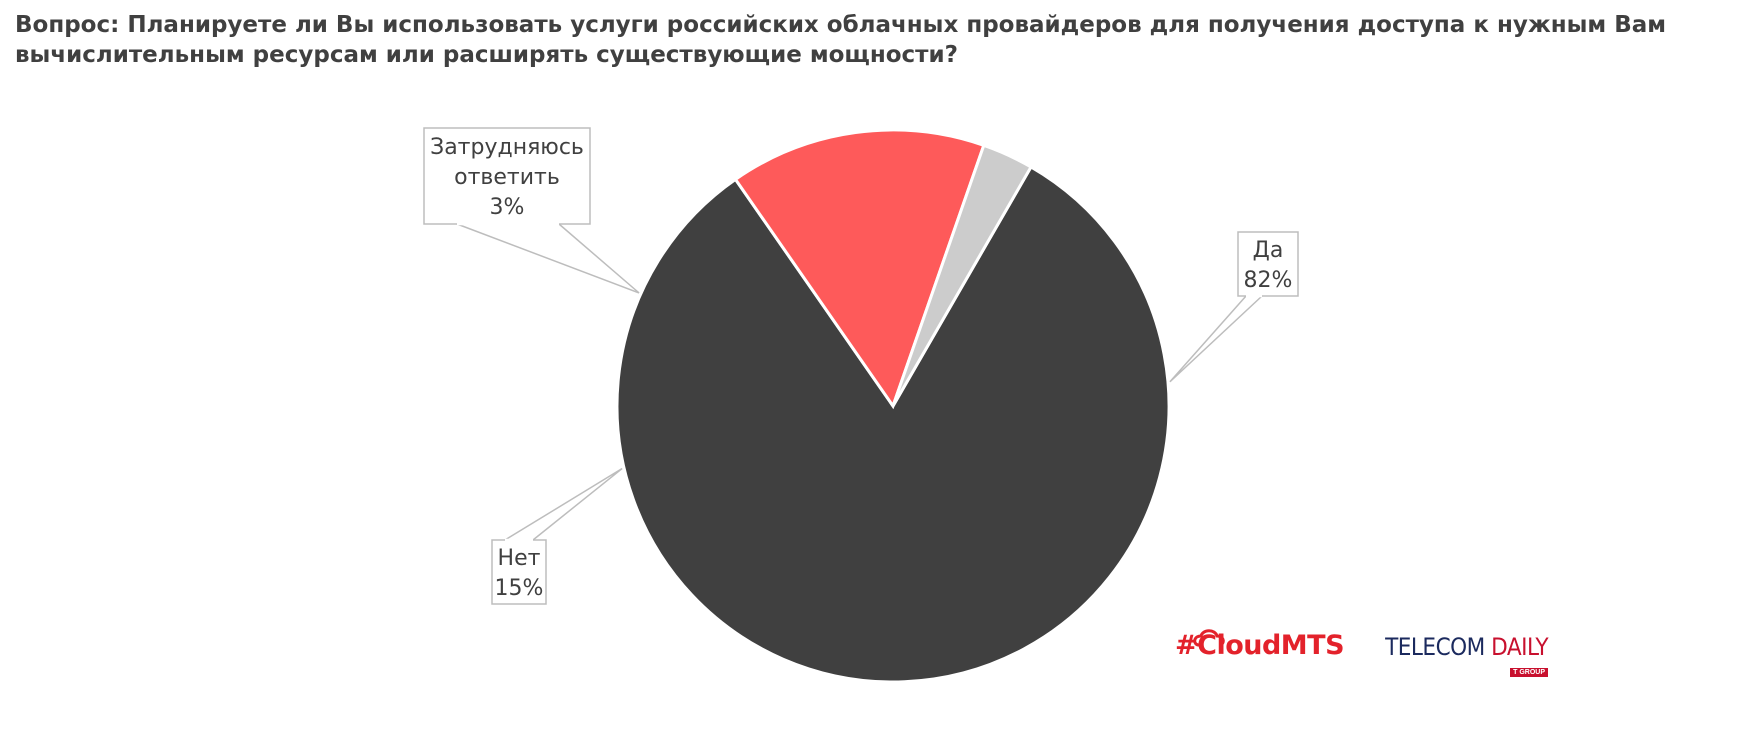 The image size is (1739, 749). Describe the element at coordinates (1209, 638) in the screenshot. I see `cloud-icon` at that location.